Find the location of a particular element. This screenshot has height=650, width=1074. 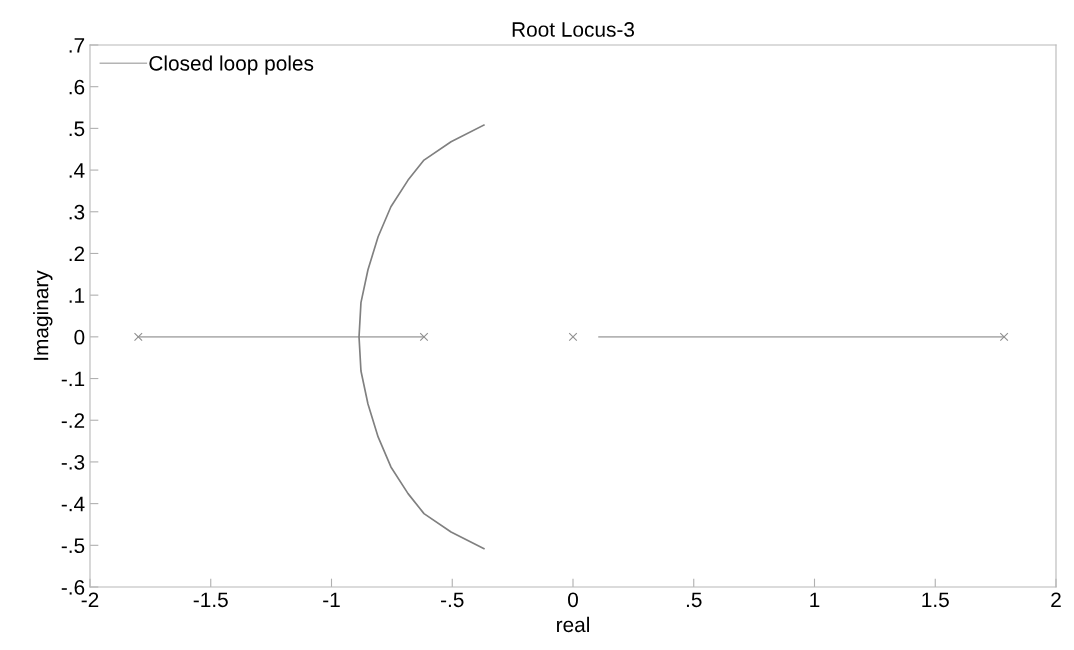

y-tick-label: 0 is located at coordinates (79, 337).